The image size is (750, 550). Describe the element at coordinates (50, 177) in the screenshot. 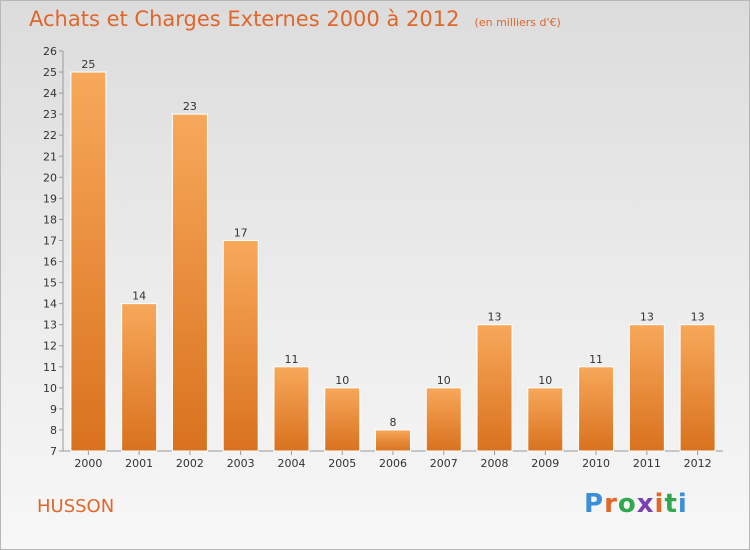

I see `y-tick-label: 20` at that location.